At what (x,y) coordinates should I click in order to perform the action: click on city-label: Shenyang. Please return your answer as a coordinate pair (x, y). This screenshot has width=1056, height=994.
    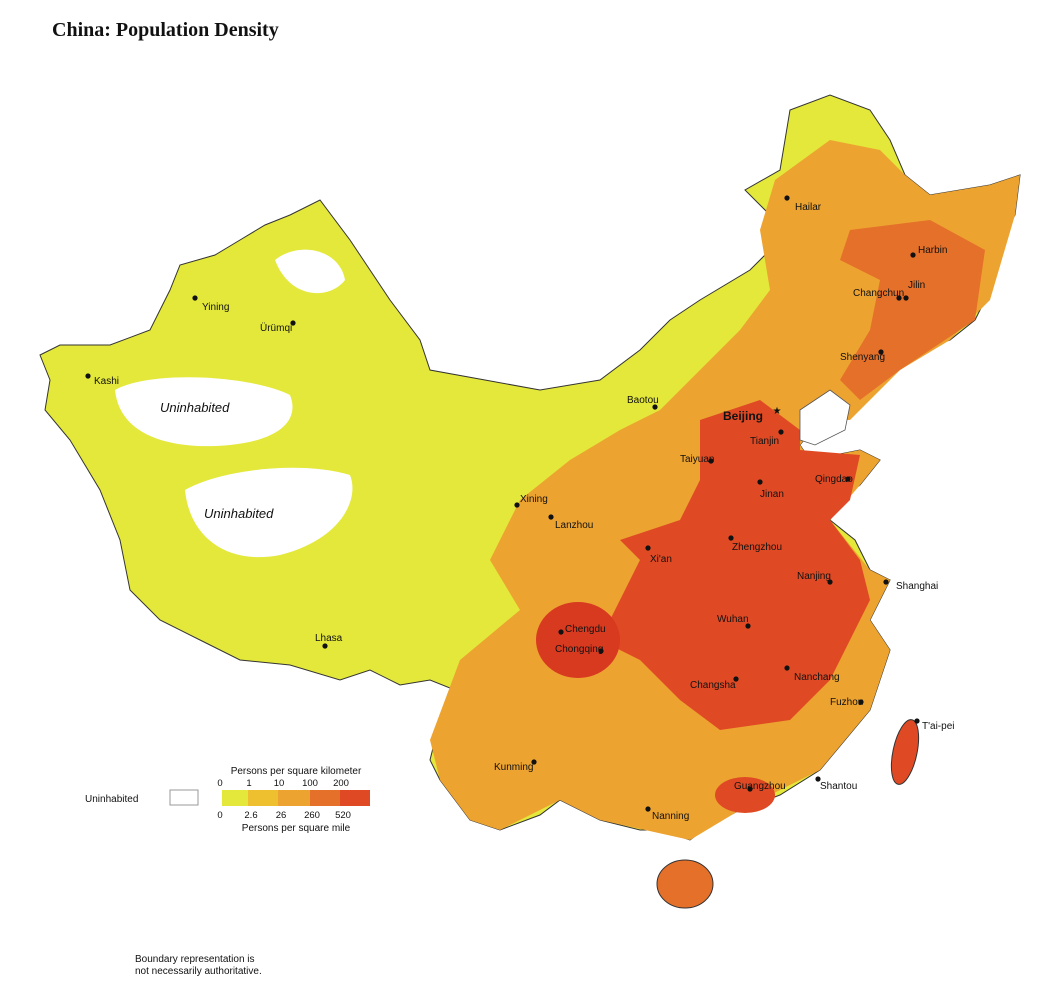
    Looking at the image, I should click on (862, 357).